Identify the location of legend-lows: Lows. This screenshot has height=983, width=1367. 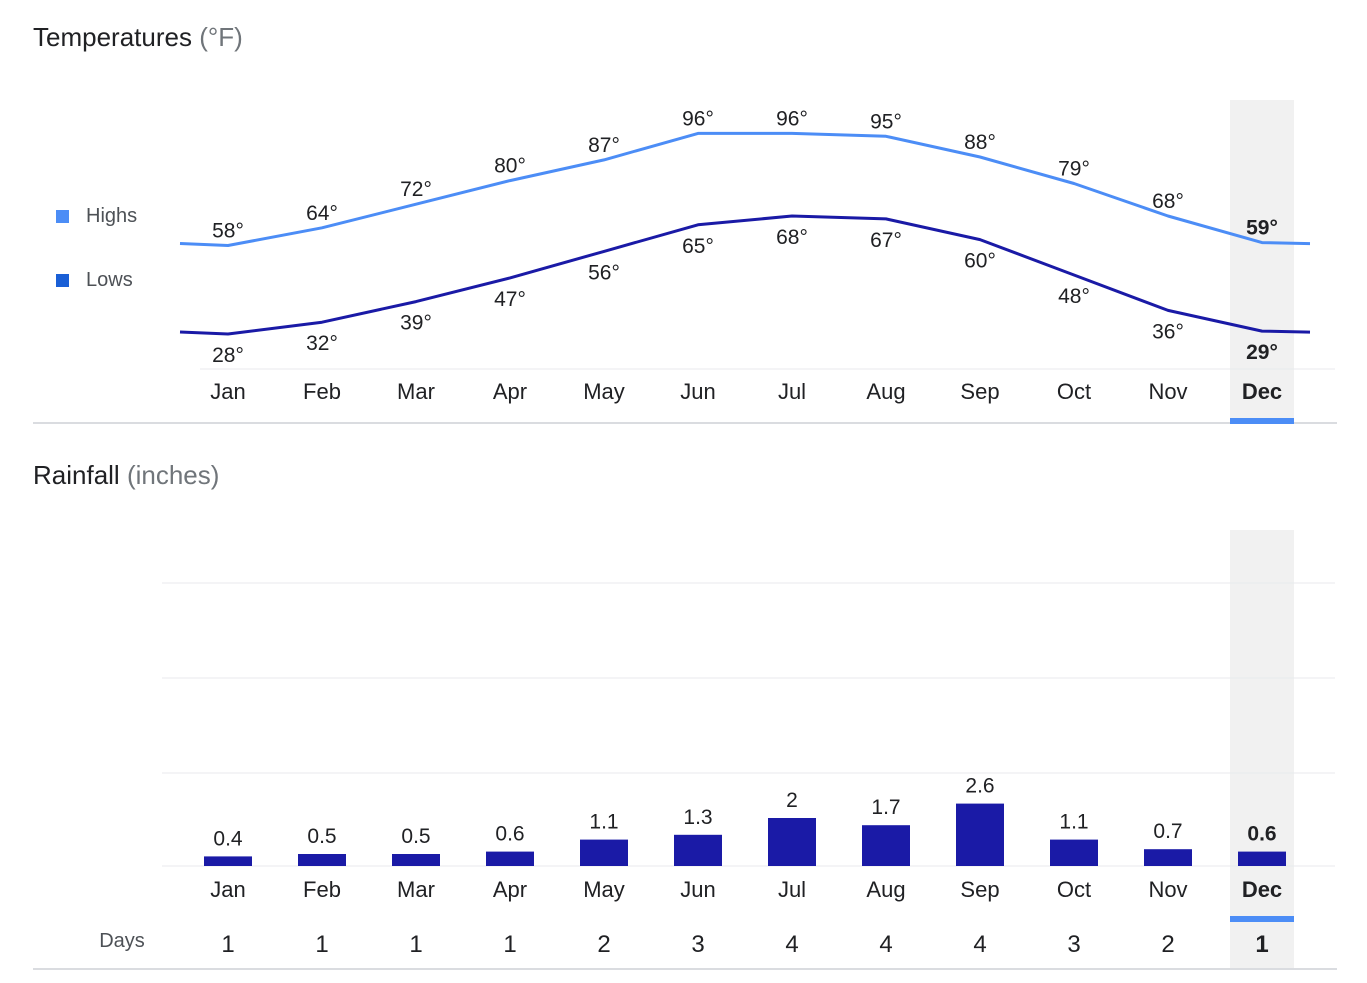
(94, 280).